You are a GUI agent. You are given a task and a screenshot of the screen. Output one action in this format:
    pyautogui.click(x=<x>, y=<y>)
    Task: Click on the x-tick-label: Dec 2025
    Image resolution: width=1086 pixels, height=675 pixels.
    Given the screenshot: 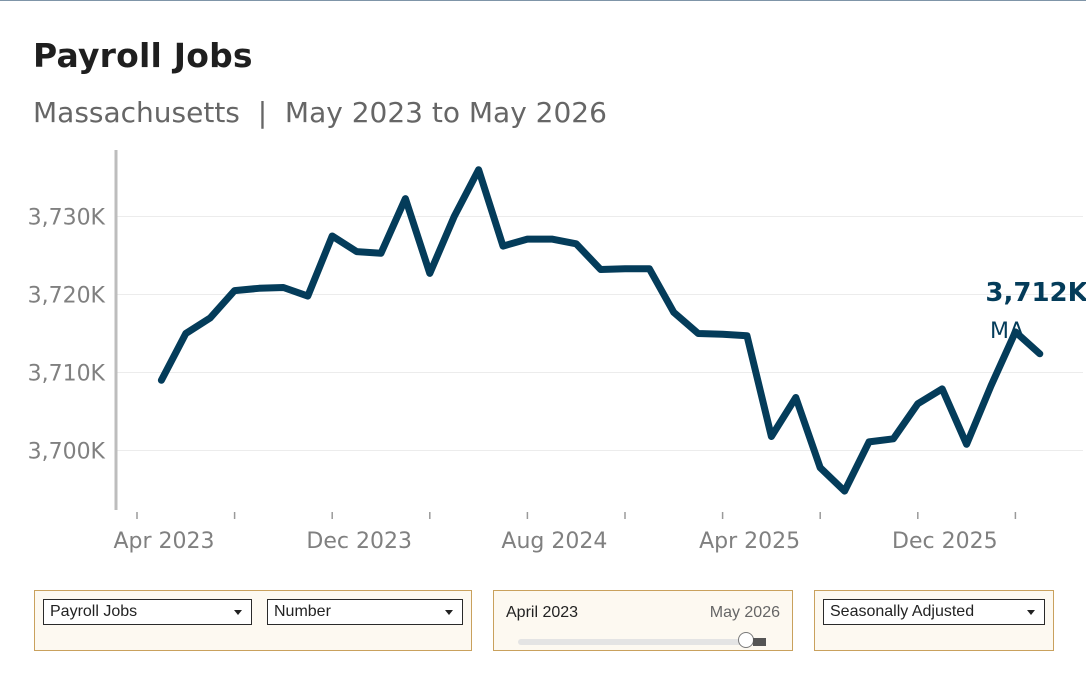 What is the action you would take?
    pyautogui.click(x=945, y=541)
    